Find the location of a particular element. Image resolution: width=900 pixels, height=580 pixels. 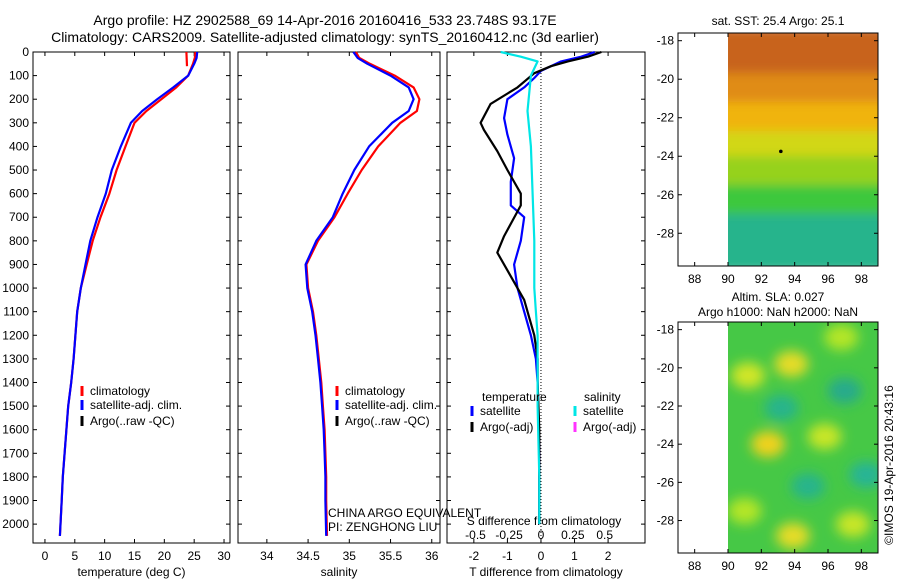

y-tick-label: 300 is located at coordinates (19, 123).